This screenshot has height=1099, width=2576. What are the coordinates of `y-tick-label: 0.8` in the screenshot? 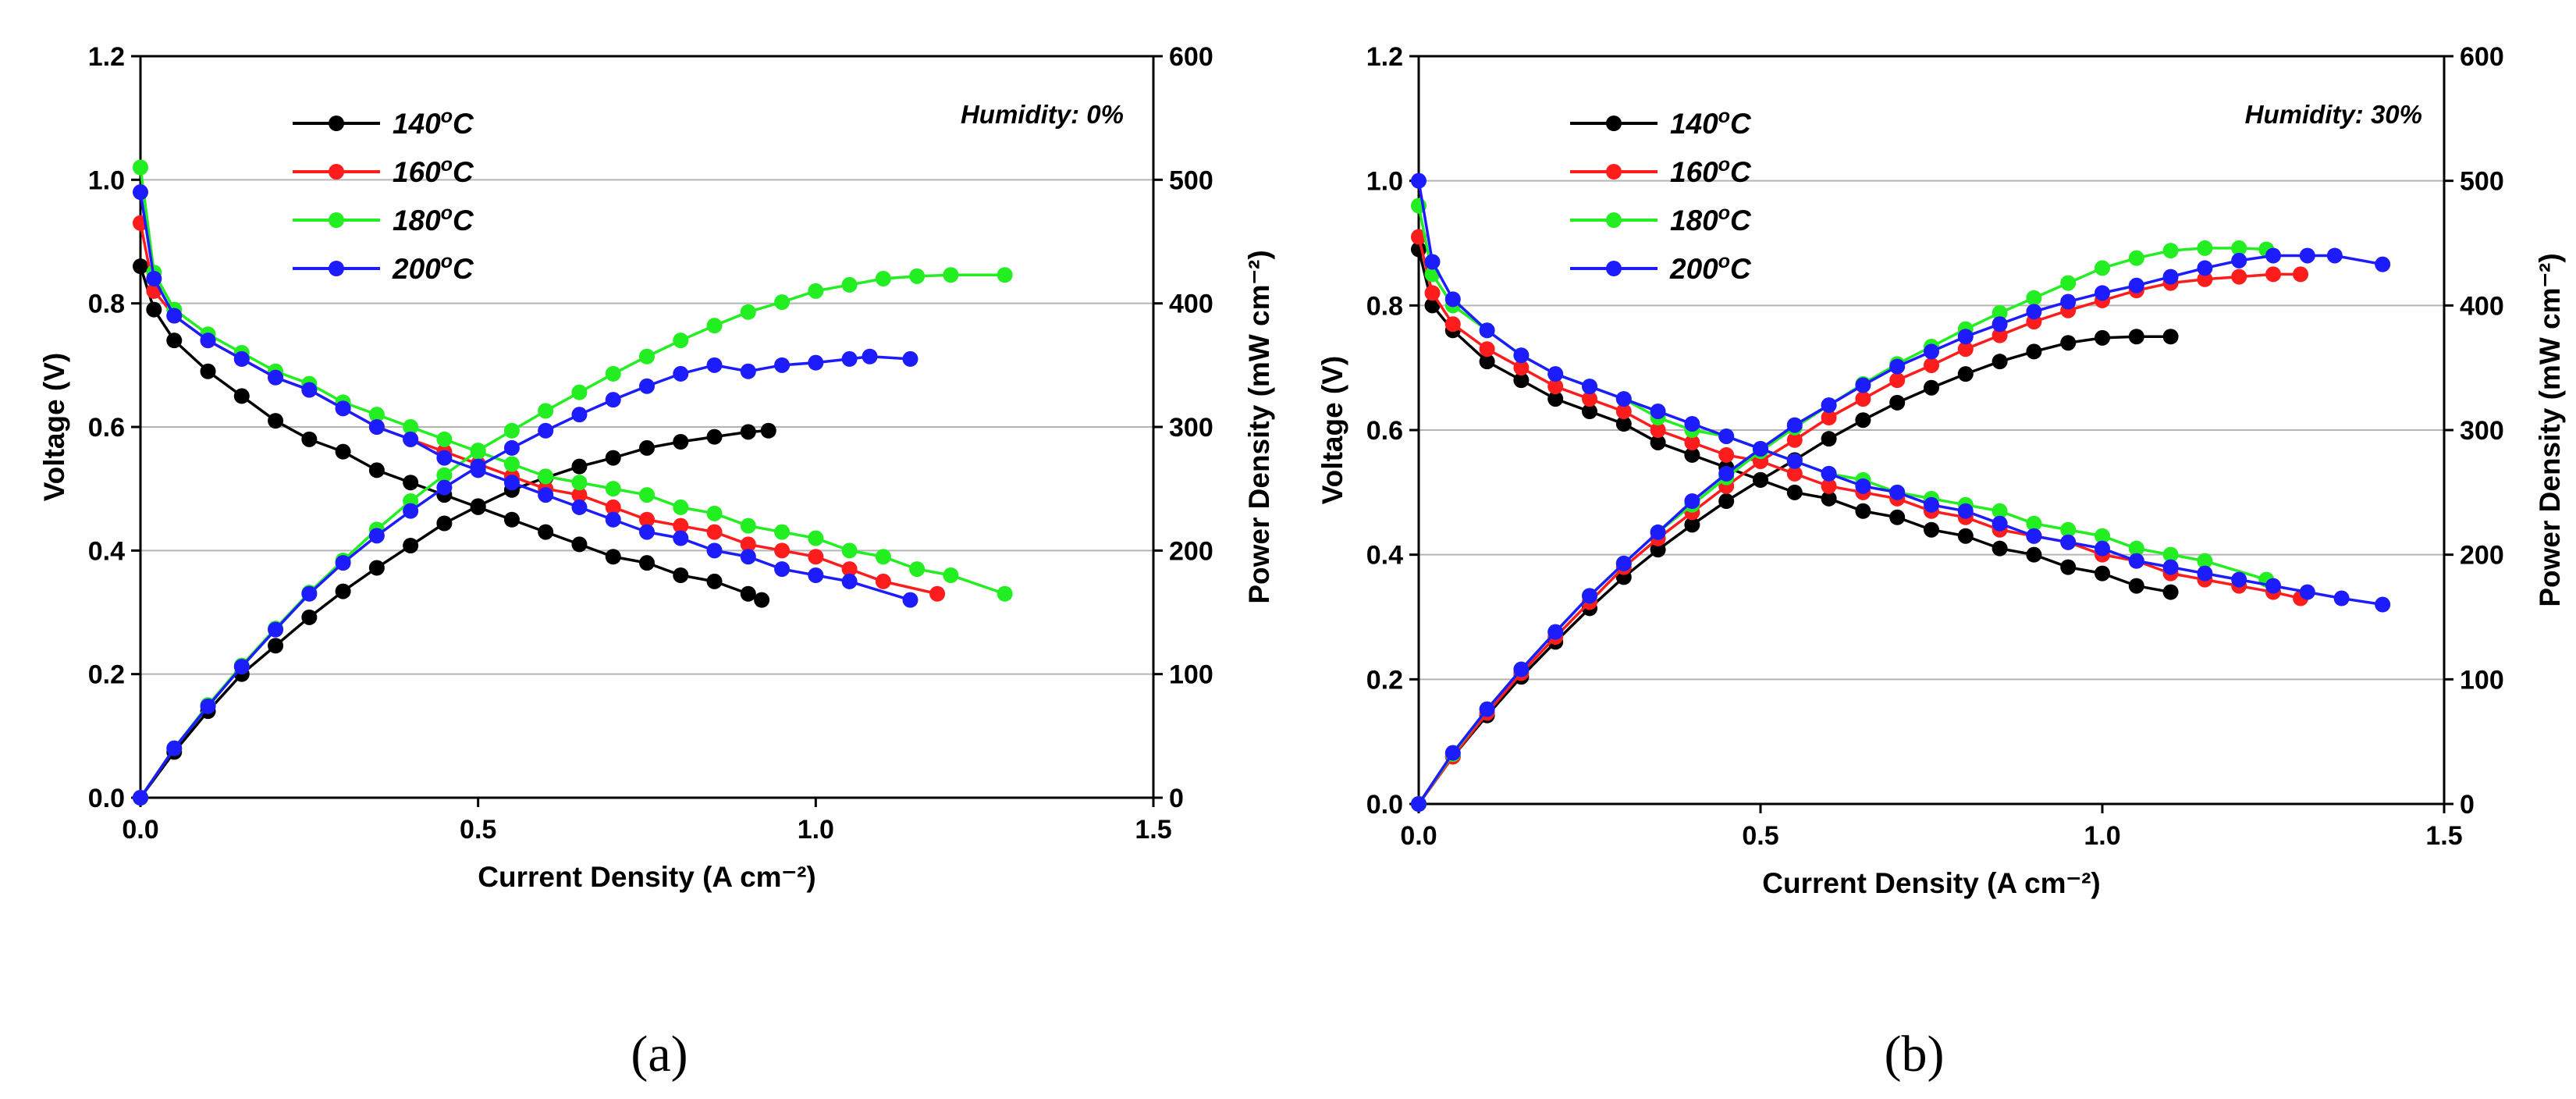 It's located at (1384, 306).